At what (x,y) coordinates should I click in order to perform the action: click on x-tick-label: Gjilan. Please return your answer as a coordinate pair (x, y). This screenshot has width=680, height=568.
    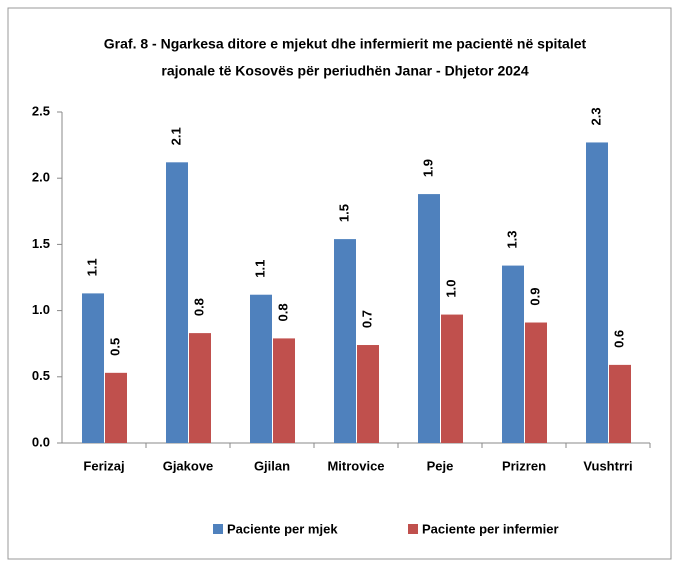
    Looking at the image, I should click on (272, 465).